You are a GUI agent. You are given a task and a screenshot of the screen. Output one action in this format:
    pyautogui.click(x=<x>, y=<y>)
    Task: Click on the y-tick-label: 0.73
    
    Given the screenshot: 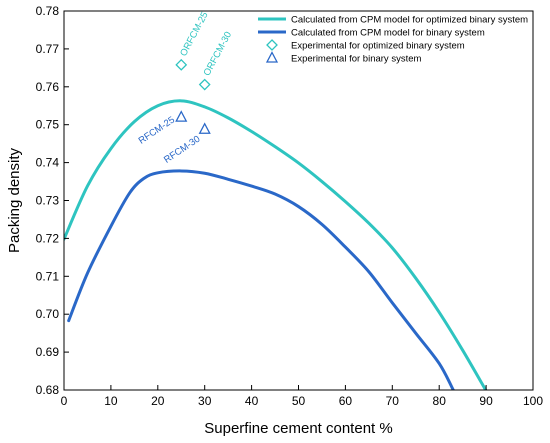 What is the action you would take?
    pyautogui.click(x=48, y=201)
    